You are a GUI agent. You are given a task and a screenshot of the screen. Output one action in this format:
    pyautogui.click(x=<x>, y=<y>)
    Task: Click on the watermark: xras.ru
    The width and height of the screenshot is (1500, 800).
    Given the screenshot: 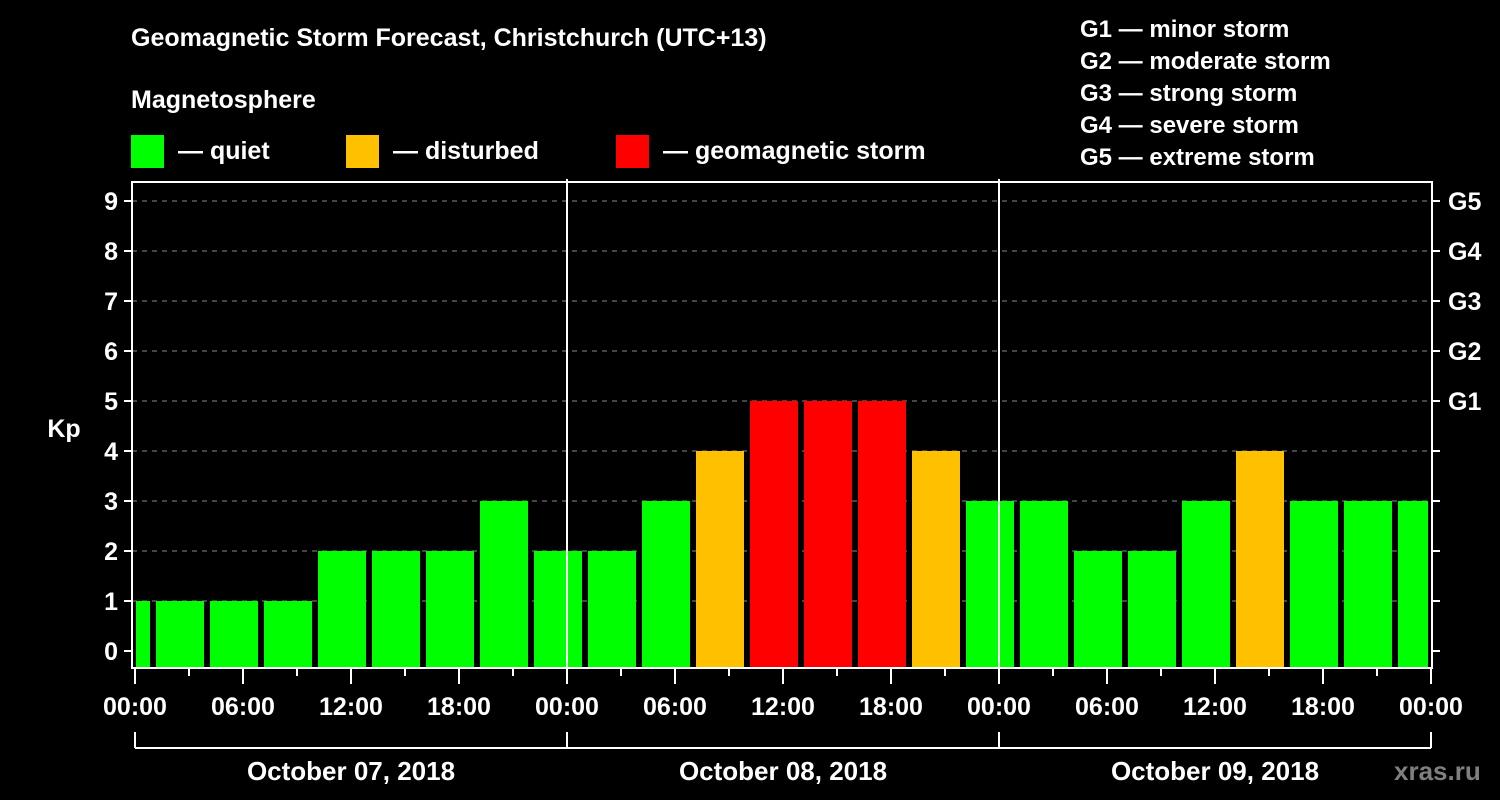 What is the action you would take?
    pyautogui.click(x=1437, y=771)
    